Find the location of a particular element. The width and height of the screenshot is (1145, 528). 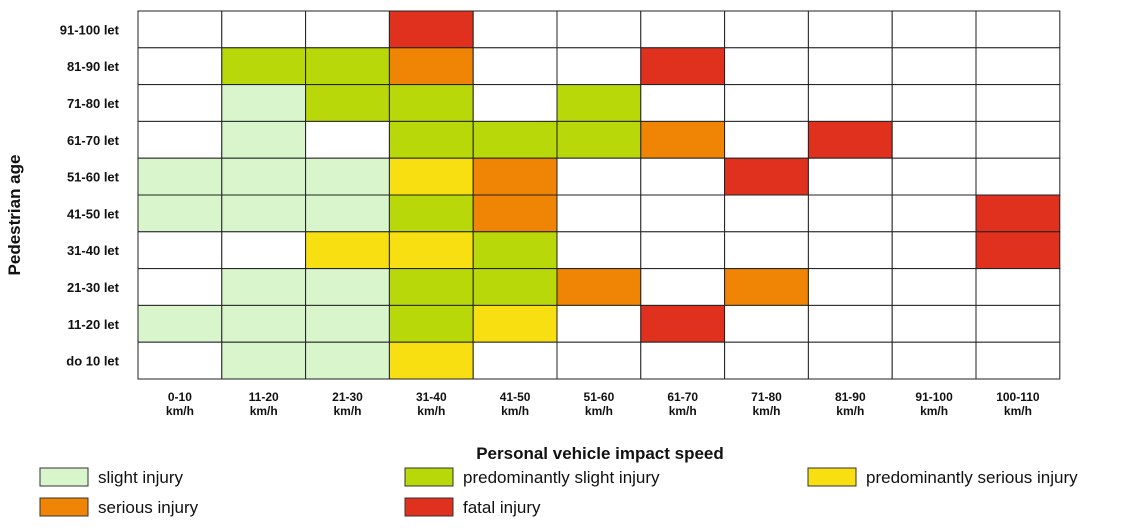

legend-swatch-serious-injury is located at coordinates (64, 507).